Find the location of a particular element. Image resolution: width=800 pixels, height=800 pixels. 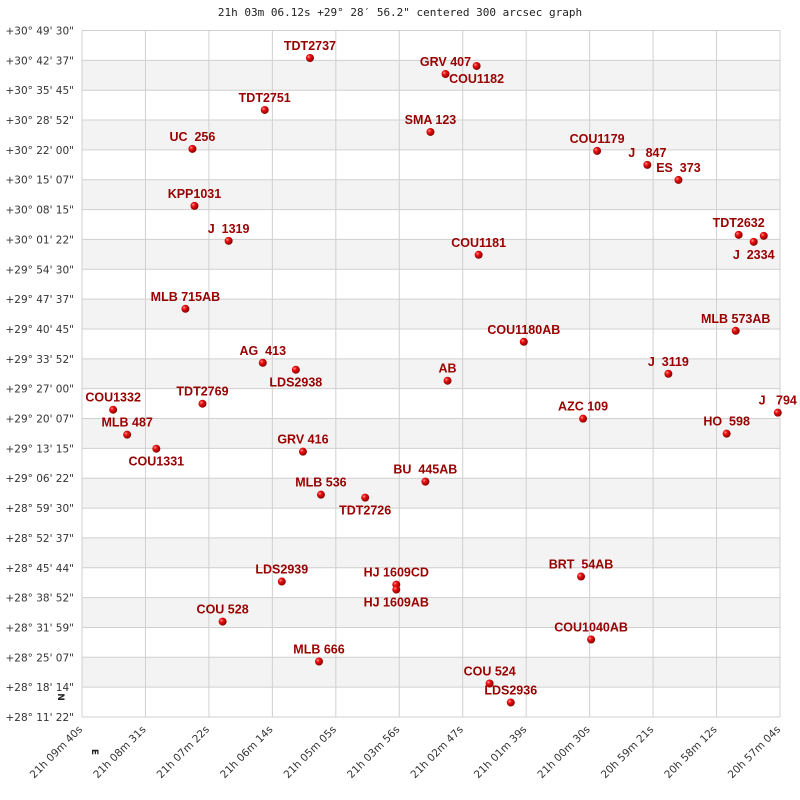

star-label: KPP1031 is located at coordinates (195, 194).